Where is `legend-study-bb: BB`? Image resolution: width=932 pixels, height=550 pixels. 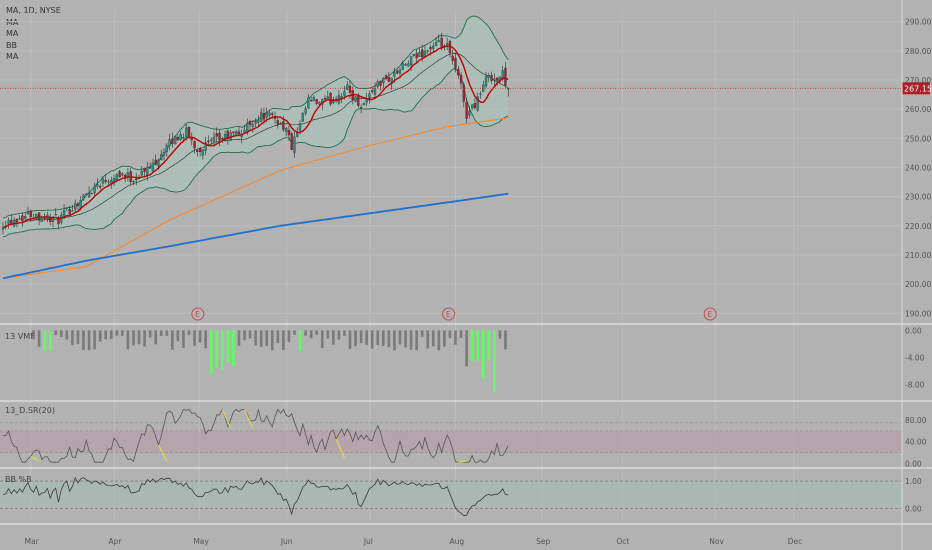
legend-study-bb: BB is located at coordinates (11, 45).